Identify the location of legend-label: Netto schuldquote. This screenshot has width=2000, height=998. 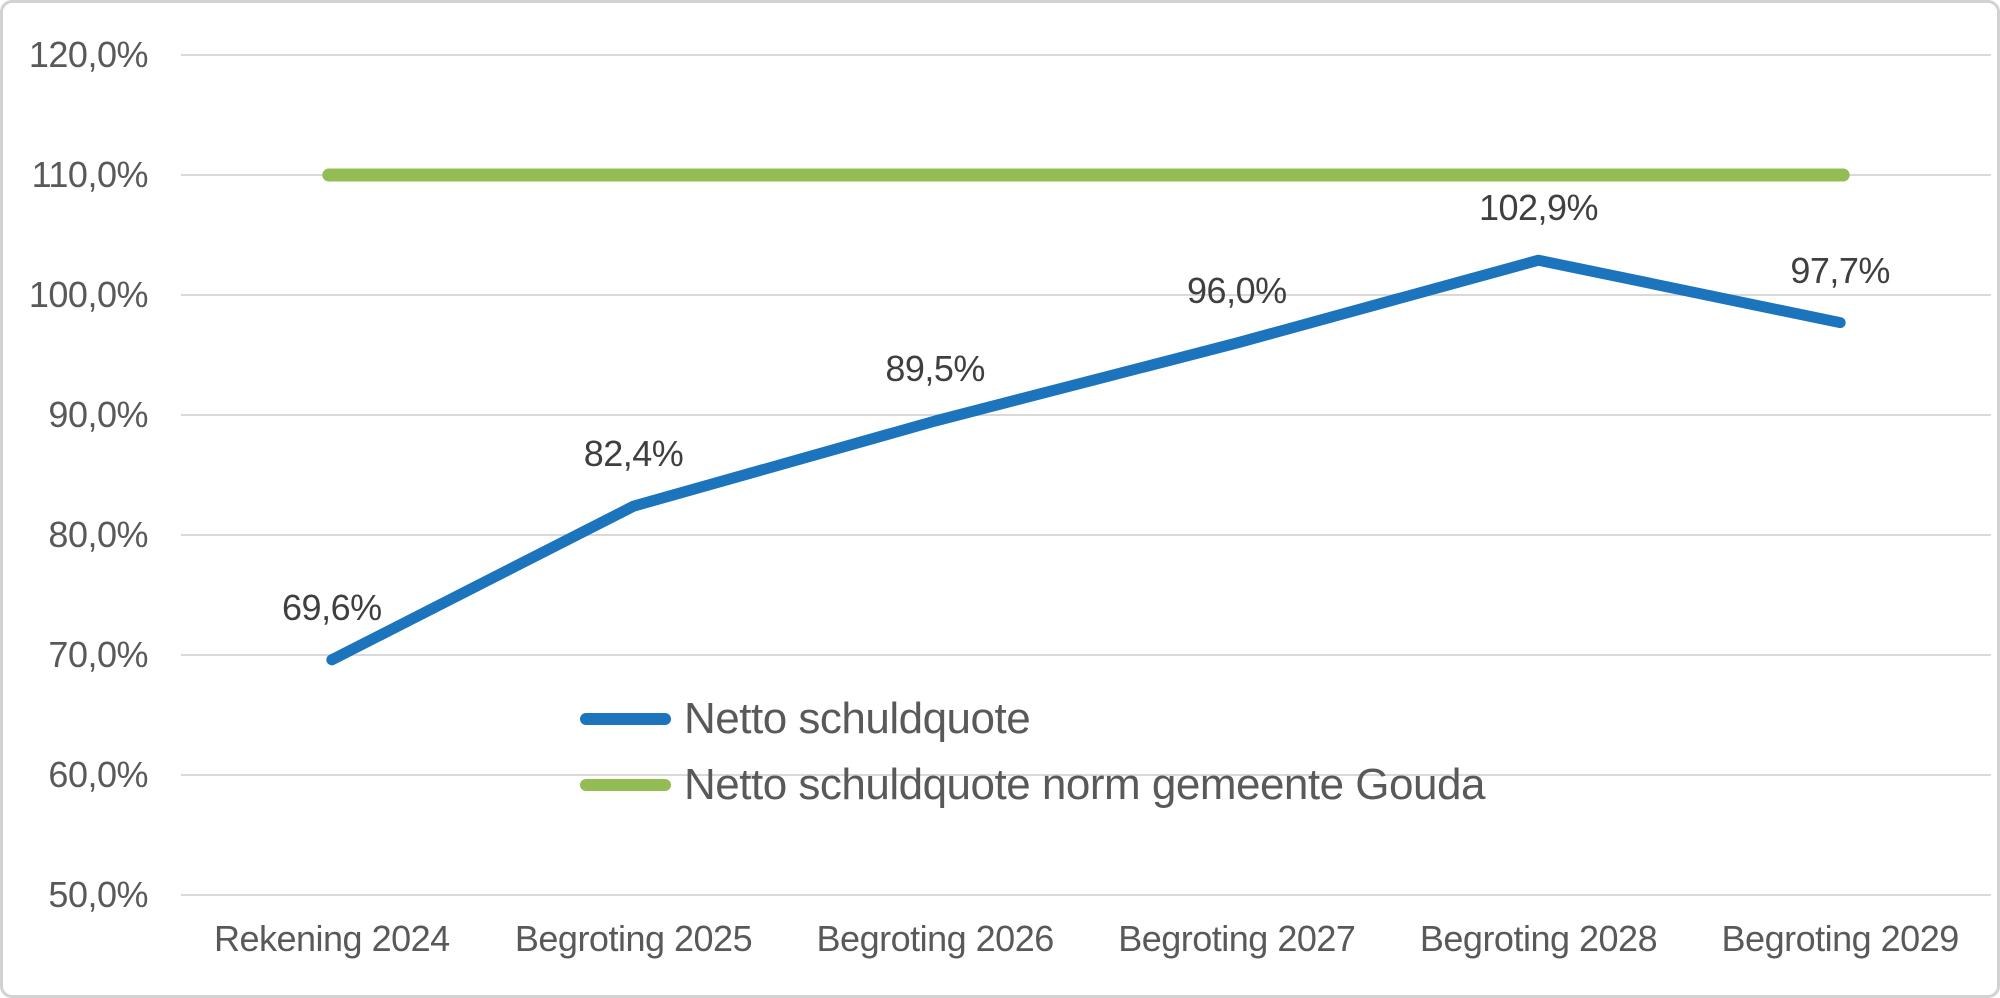
(857, 718).